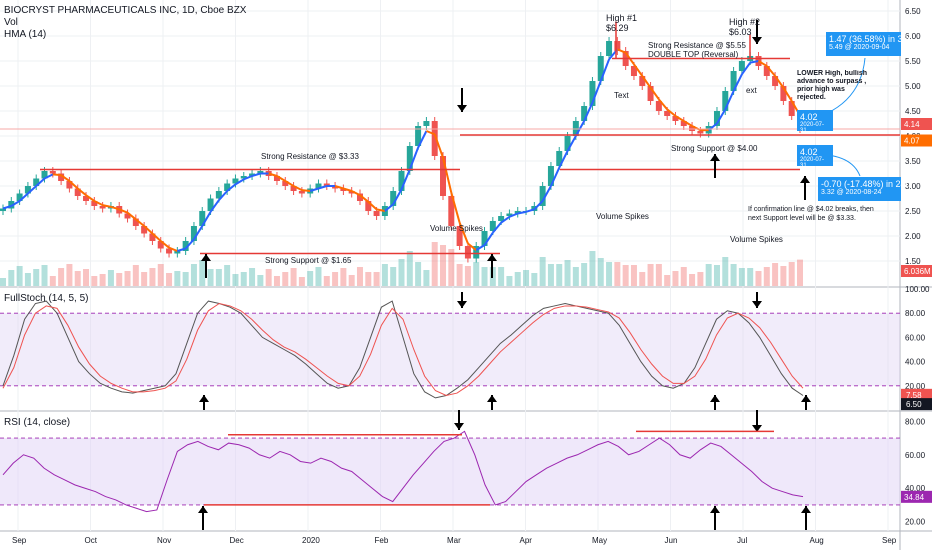  Describe the element at coordinates (19, 540) in the screenshot. I see `time-tick-label: Sep` at that location.